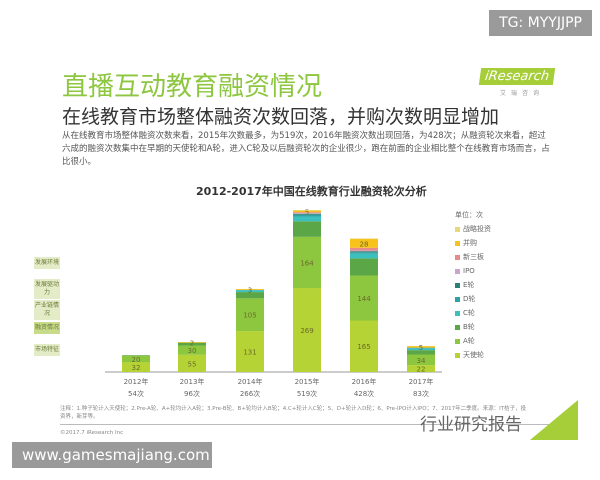  Describe the element at coordinates (47, 328) in the screenshot. I see `side-nav-item-active: 融资情况` at that location.